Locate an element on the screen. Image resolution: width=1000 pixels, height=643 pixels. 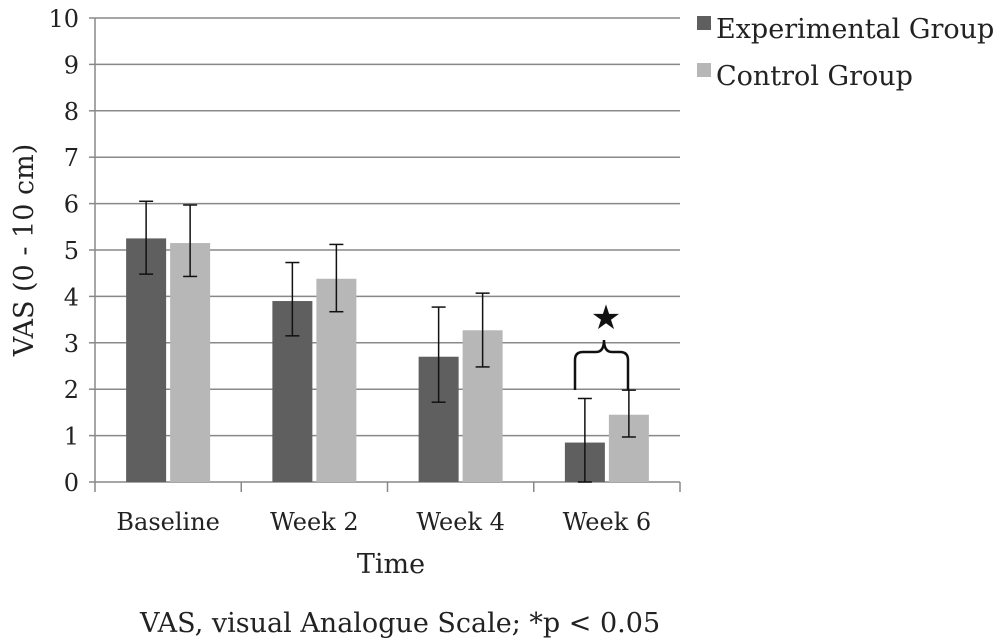
legend-label-experimental: Experimental Group is located at coordinates (855, 29).